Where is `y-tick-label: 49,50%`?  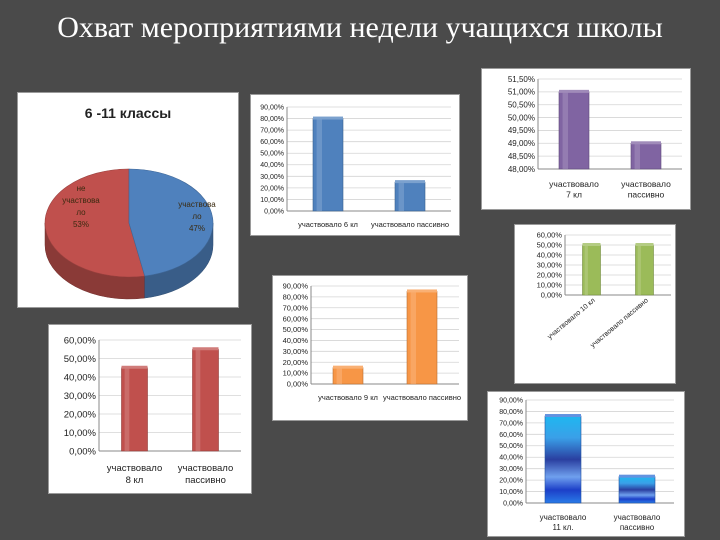
y-tick-label: 49,50% is located at coordinates (521, 130).